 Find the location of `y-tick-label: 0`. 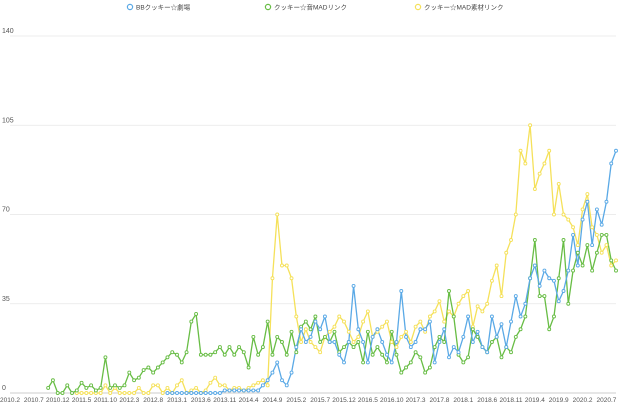

y-tick-label: 0 is located at coordinates (4, 388).